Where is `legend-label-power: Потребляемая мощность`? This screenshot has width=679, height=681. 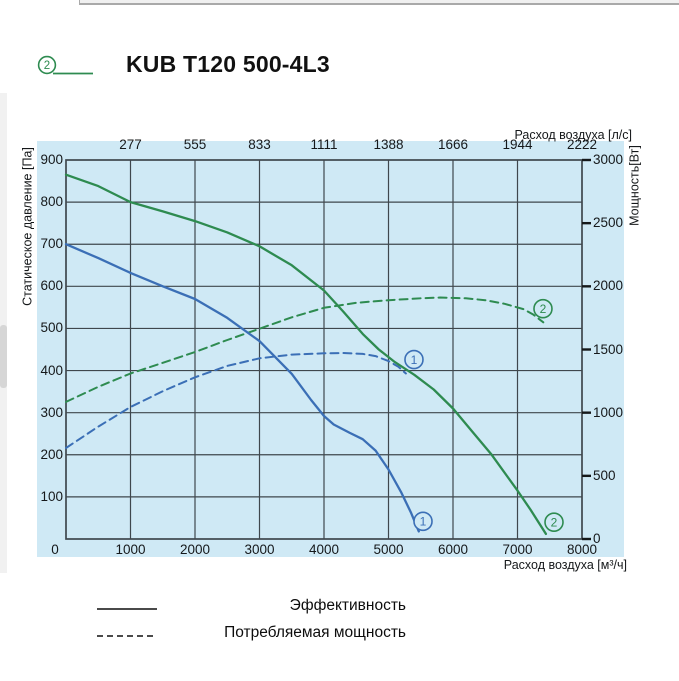 legend-label-power: Потребляемая мощность is located at coordinates (315, 632).